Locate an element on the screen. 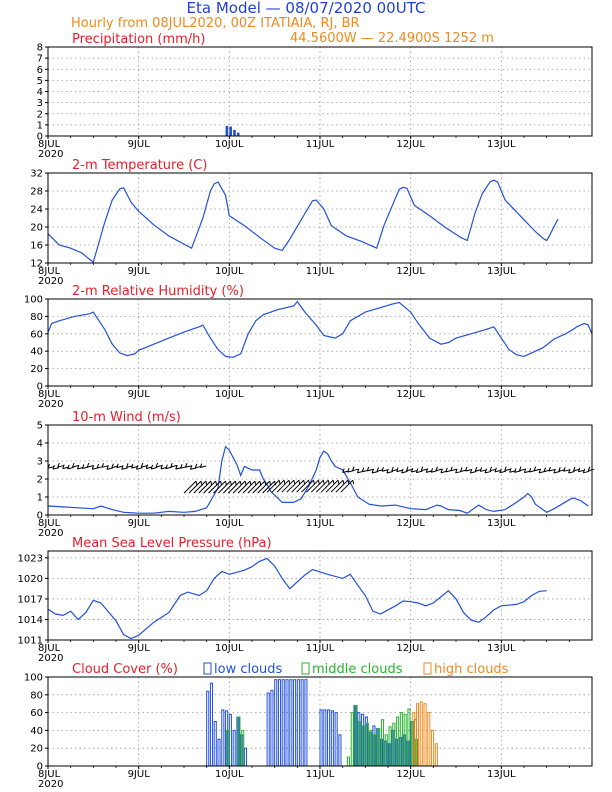 The height and width of the screenshot is (792, 612). precip-ytick-label: 8 is located at coordinates (40, 48).